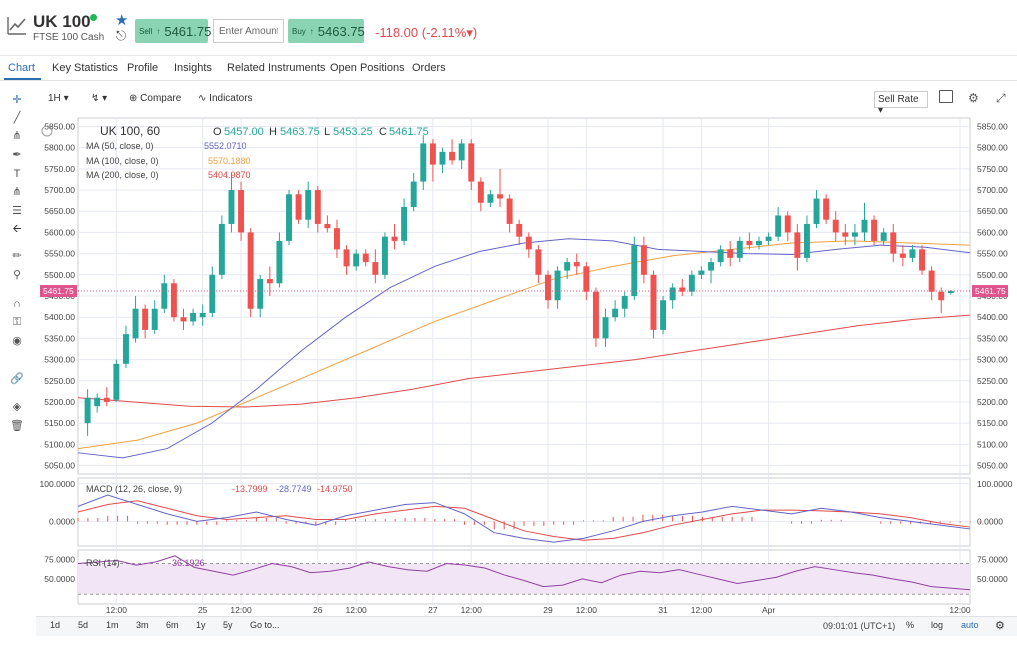 Image resolution: width=1017 pixels, height=647 pixels. What do you see at coordinates (17, 304) in the screenshot?
I see `magnet-icon: ∩` at bounding box center [17, 304].